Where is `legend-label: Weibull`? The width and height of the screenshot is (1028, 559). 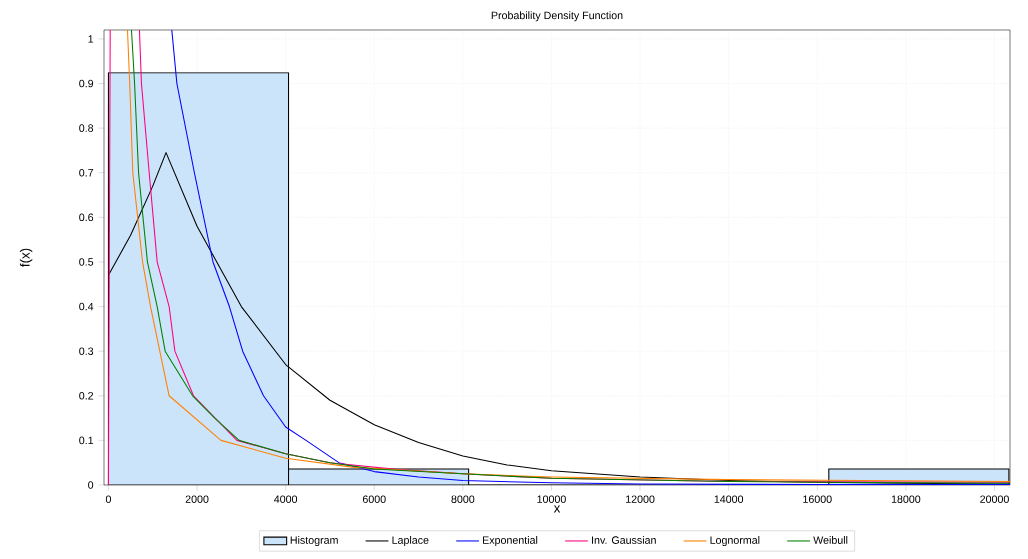
legend-label: Weibull is located at coordinates (830, 540).